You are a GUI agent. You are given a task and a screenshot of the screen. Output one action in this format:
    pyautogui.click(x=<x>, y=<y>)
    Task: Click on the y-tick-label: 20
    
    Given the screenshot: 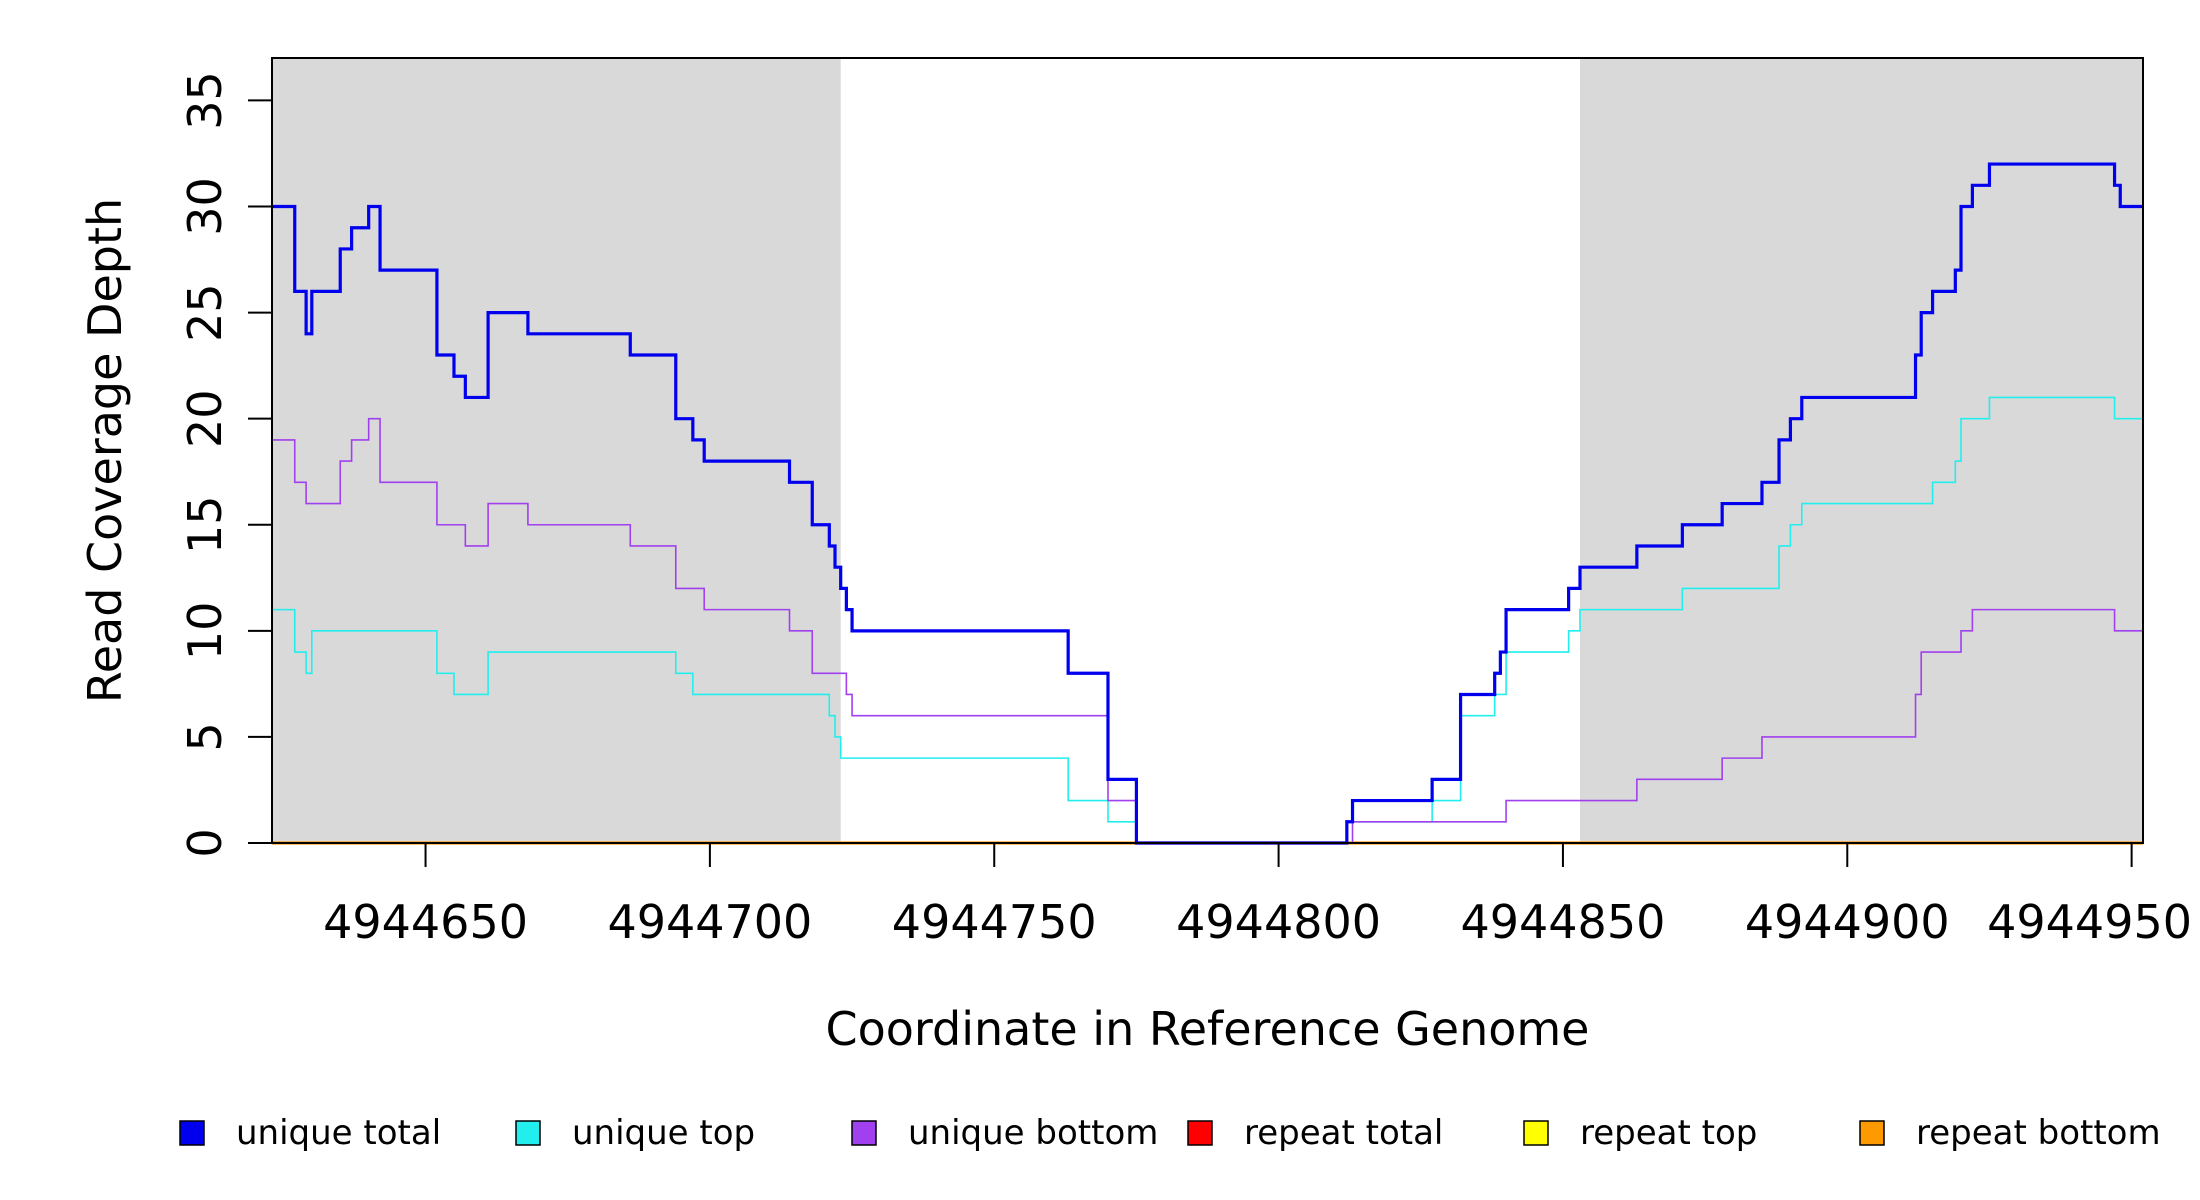 What is the action you would take?
    pyautogui.click(x=205, y=418)
    